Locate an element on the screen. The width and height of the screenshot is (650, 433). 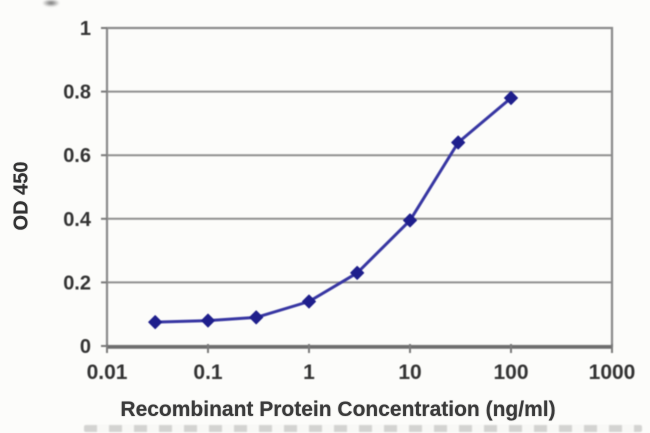
x-tick-label: 0.1 is located at coordinates (208, 372).